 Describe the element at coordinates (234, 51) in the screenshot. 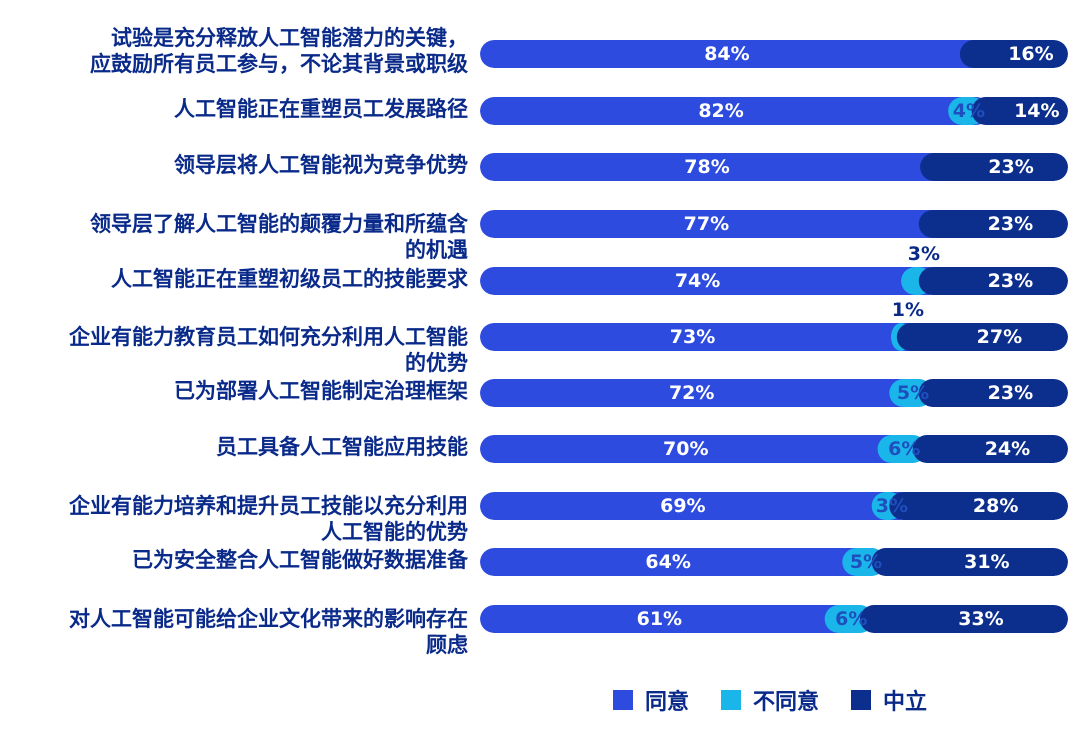

I see `category-label: 试验是充分释放人工智能潜力的关键， 应鼓励所有员工参与，不论其背景或职级` at that location.